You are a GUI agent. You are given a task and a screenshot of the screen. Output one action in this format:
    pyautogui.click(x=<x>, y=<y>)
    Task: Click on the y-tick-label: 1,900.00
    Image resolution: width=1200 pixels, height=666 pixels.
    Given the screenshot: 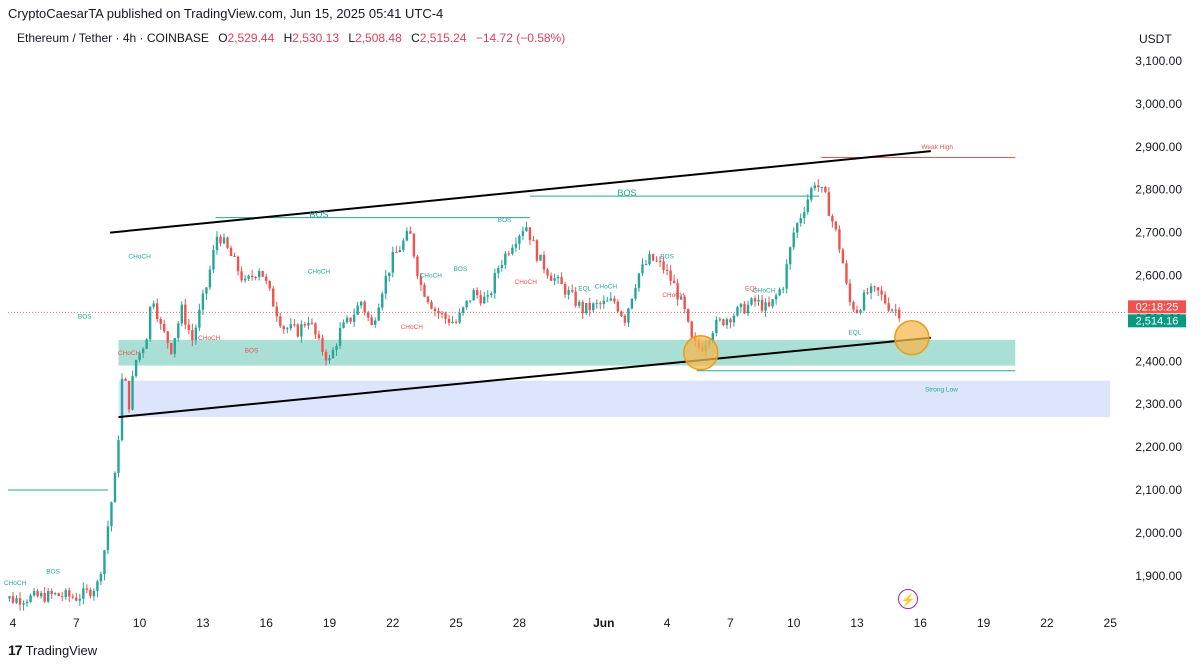 What is the action you would take?
    pyautogui.click(x=1158, y=576)
    